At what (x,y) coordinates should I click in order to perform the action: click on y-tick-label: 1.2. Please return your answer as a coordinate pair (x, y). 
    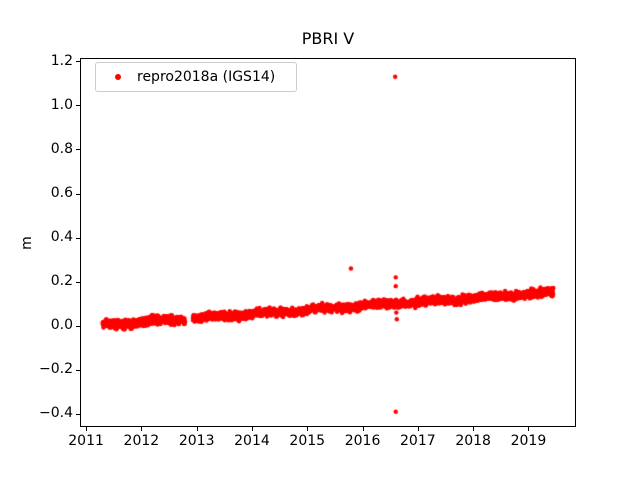
    Looking at the image, I should click on (61, 60).